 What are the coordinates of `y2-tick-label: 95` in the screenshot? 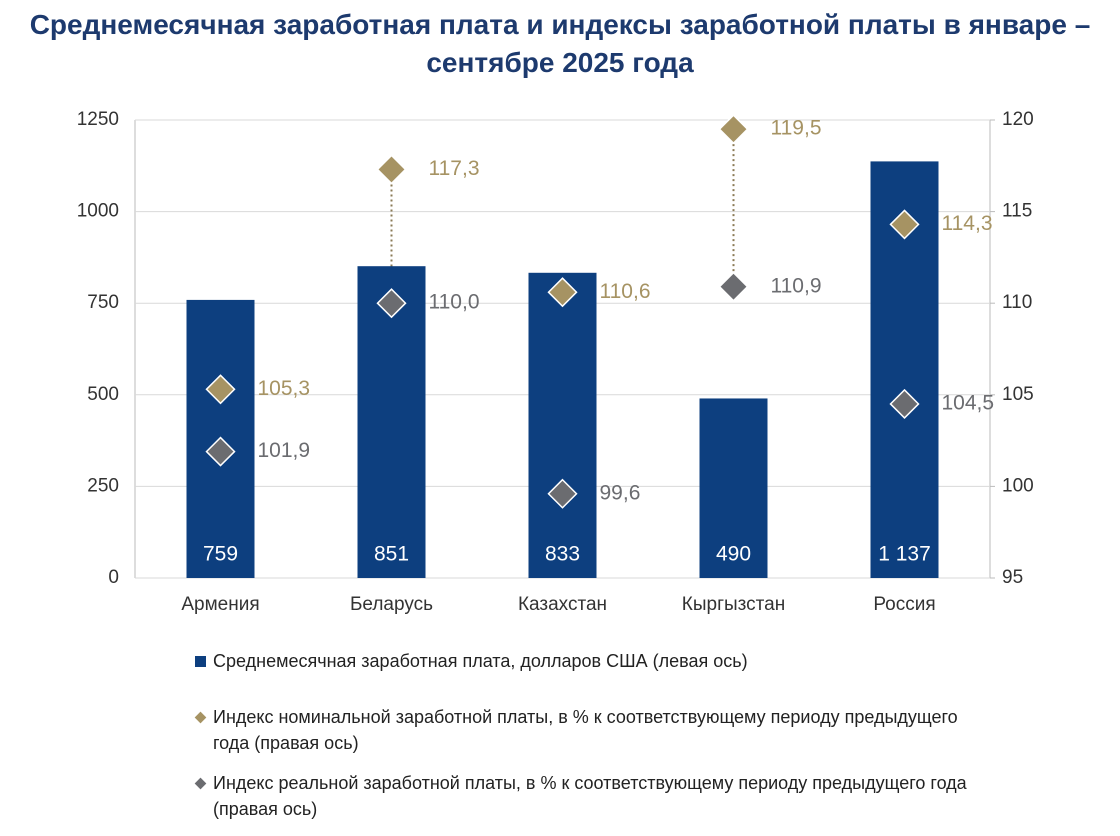 It's located at (1012, 577).